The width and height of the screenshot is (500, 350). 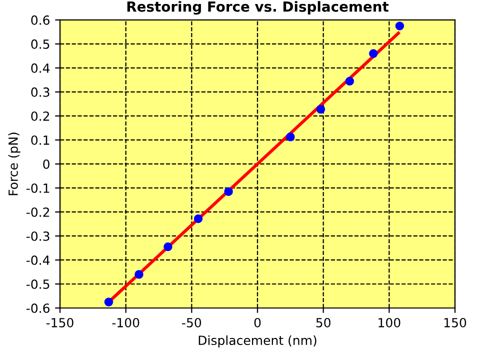 What do you see at coordinates (389, 323) in the screenshot?
I see `x-tick-label: 100` at bounding box center [389, 323].